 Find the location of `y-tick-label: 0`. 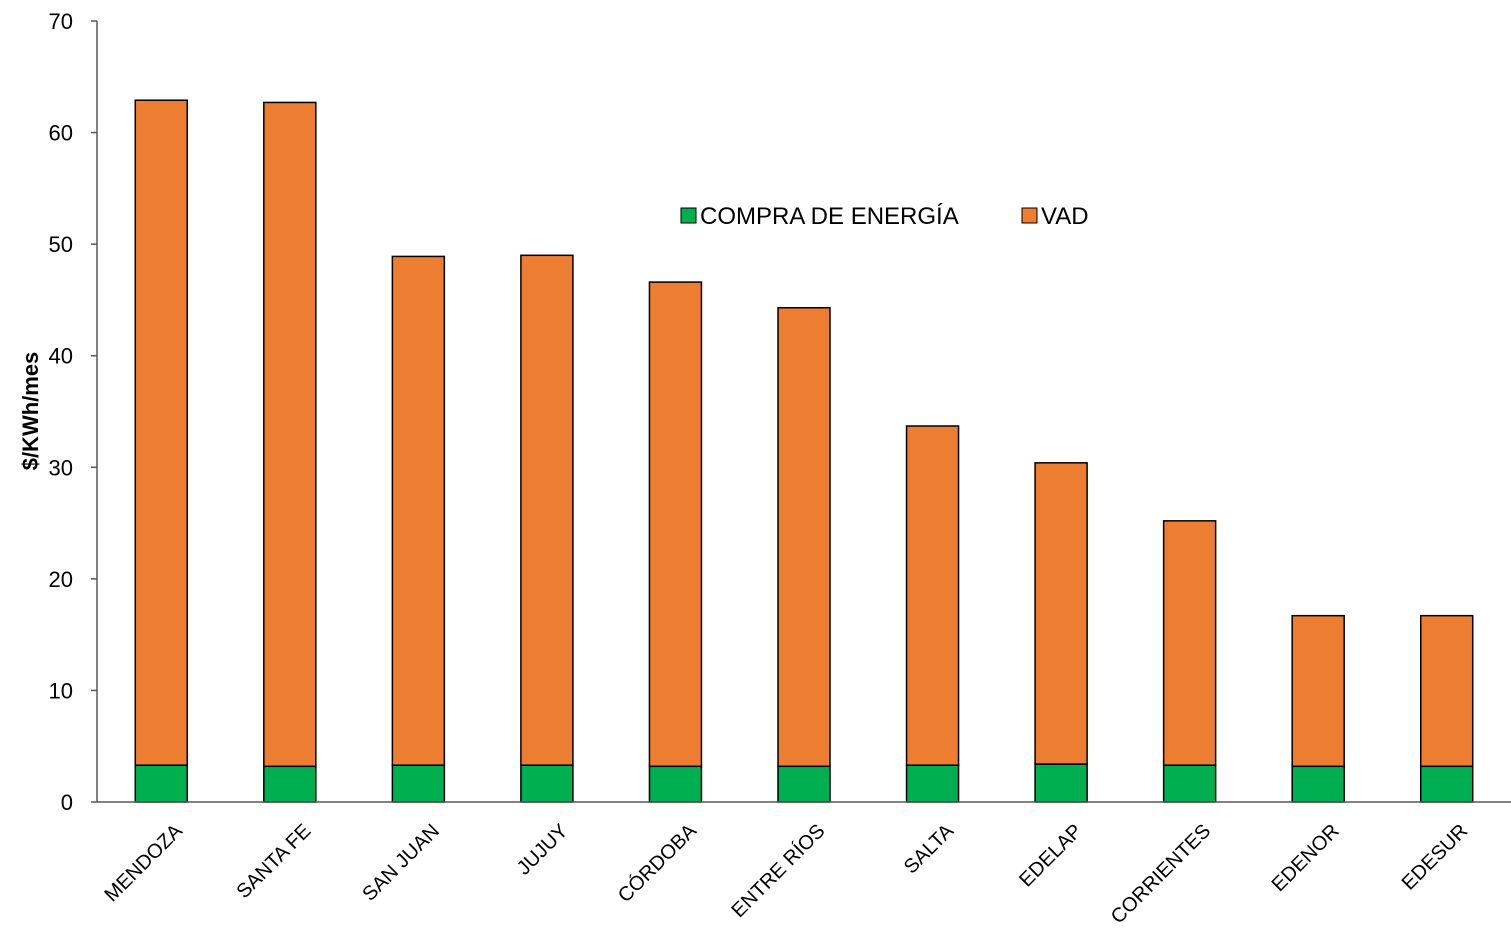

y-tick-label: 0 is located at coordinates (67, 802).